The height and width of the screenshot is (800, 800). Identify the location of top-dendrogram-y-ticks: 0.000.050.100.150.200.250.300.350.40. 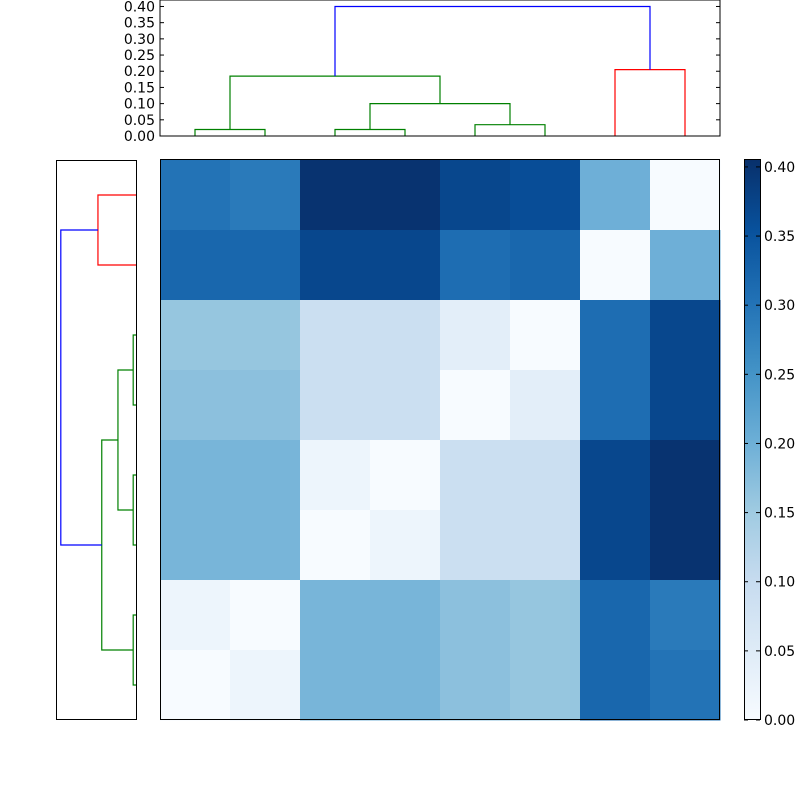
(422, 72).